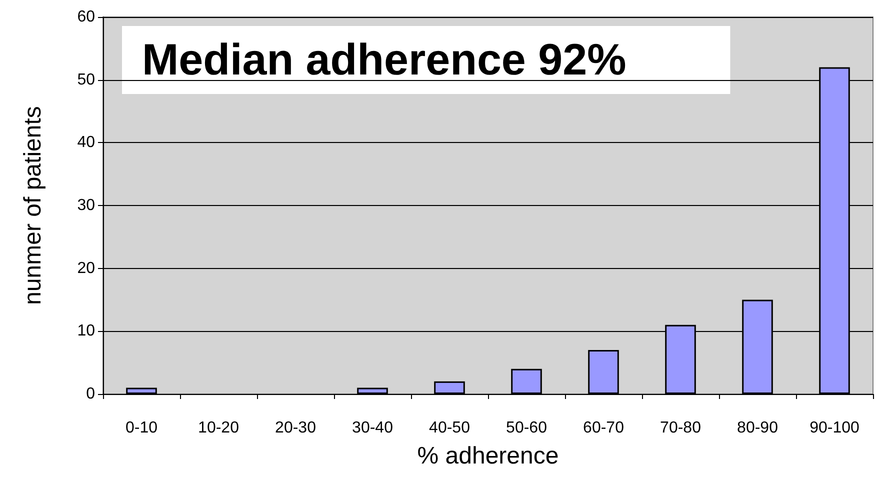 The width and height of the screenshot is (895, 482). Describe the element at coordinates (295, 428) in the screenshot. I see `x-tick-label: 20-30` at that location.